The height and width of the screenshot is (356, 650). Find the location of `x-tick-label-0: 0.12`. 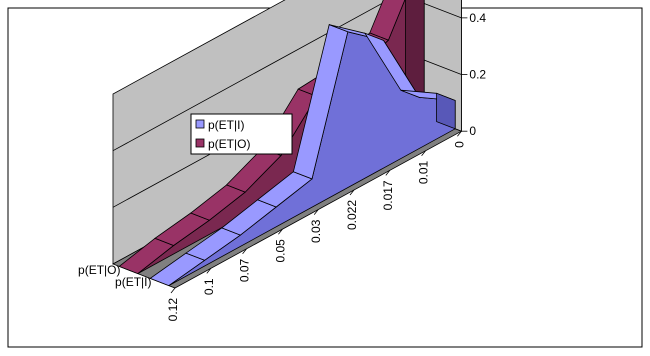

x-tick-label-0: 0.12 is located at coordinates (173, 310).